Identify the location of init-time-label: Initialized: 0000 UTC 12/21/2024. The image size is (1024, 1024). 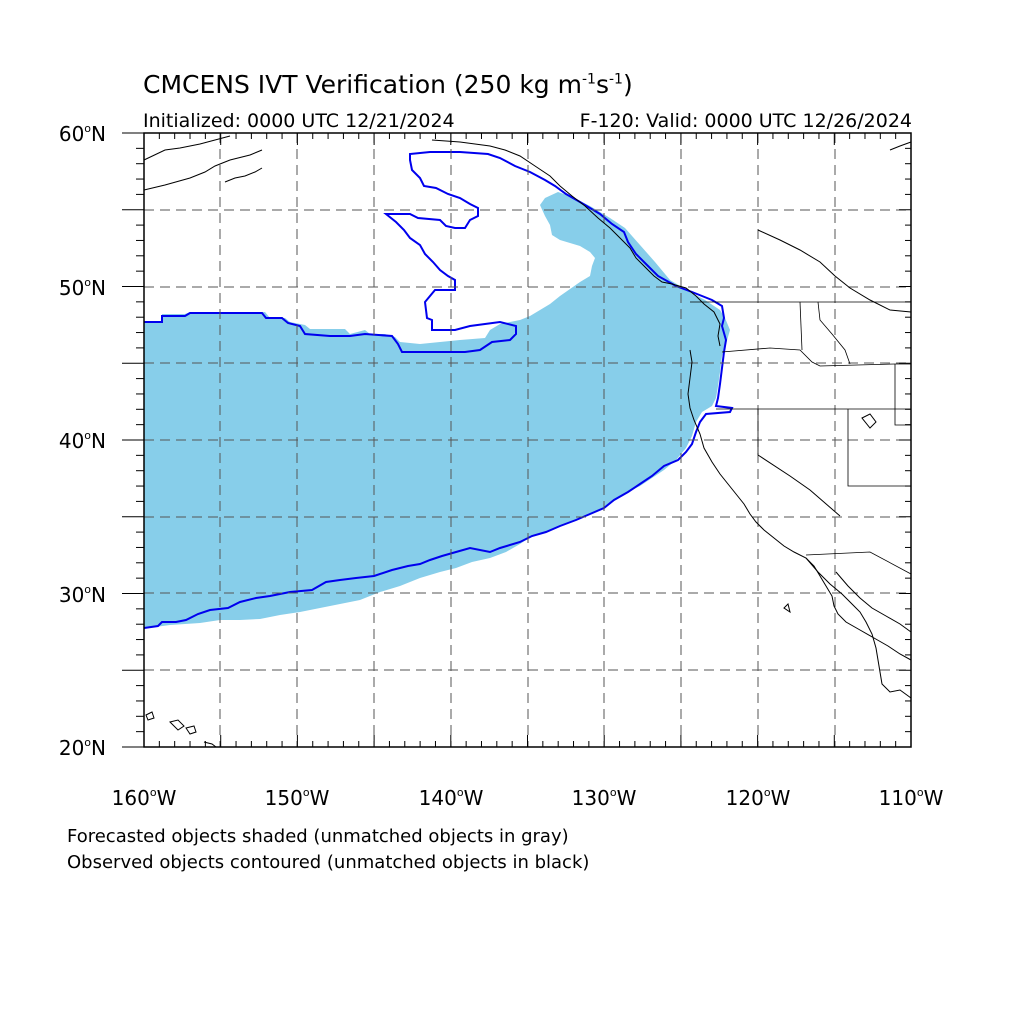
(299, 121).